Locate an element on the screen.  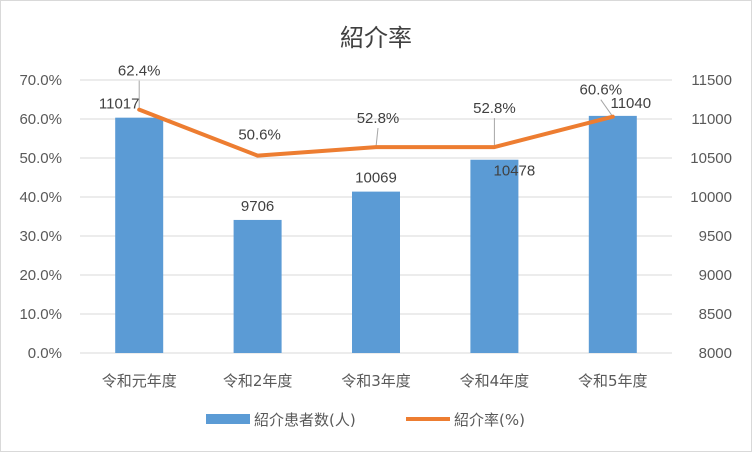
legend-line-label: 紹介率(%) is located at coordinates (489, 420).